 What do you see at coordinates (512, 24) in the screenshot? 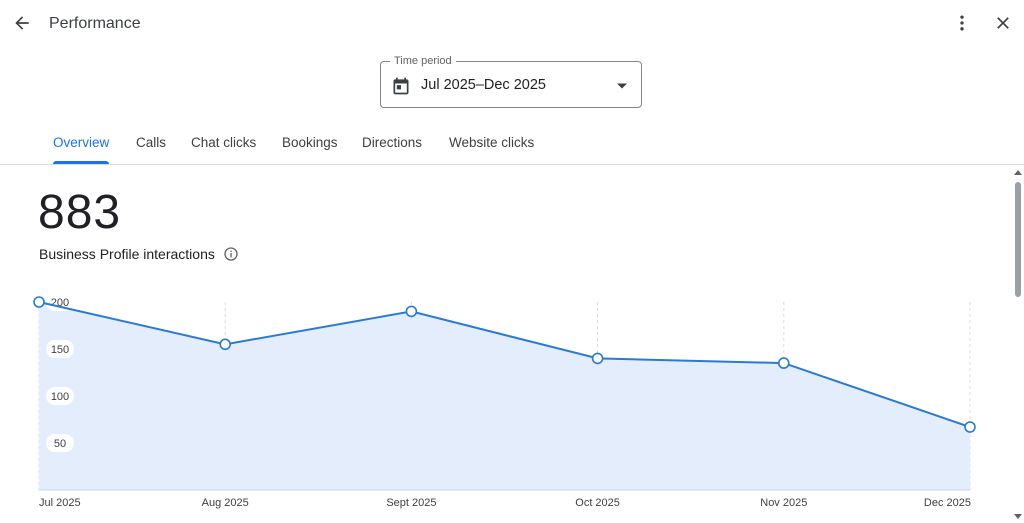
I see `header: Performance` at bounding box center [512, 24].